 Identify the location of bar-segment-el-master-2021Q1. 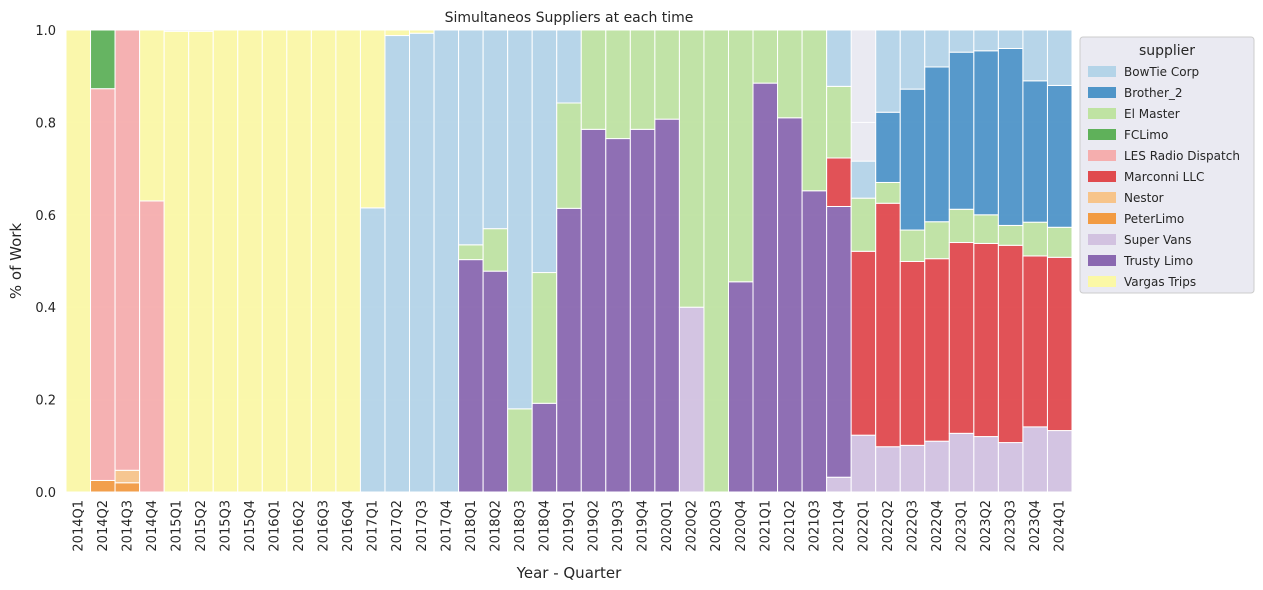
(765, 56).